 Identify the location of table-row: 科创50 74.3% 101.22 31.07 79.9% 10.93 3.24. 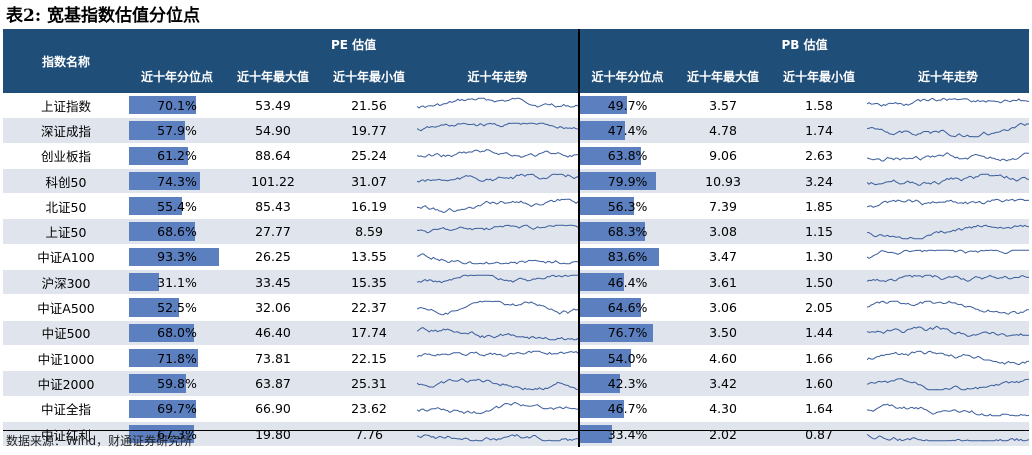
(516, 181).